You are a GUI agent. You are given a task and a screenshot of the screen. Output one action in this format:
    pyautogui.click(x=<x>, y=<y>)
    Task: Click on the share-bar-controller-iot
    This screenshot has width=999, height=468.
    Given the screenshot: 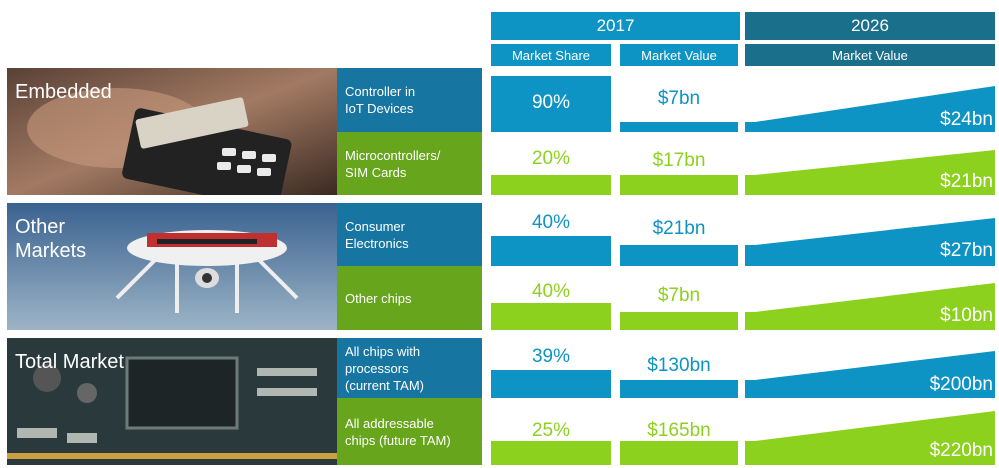 What is the action you would take?
    pyautogui.click(x=551, y=104)
    